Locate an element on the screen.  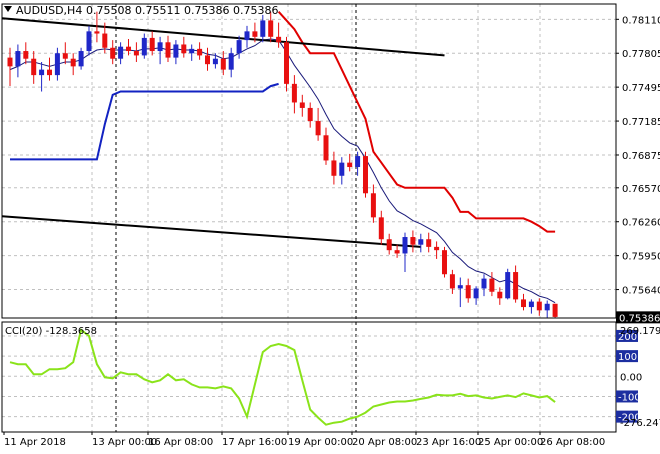
collapse-arrow-icon is located at coordinates (8, 9).